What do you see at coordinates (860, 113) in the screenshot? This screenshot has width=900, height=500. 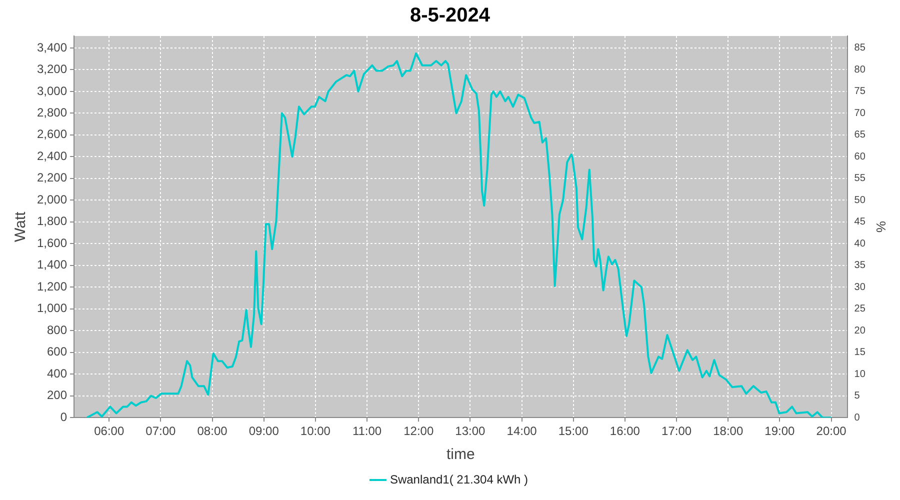 I see `y2-tick-label: 70` at bounding box center [860, 113].